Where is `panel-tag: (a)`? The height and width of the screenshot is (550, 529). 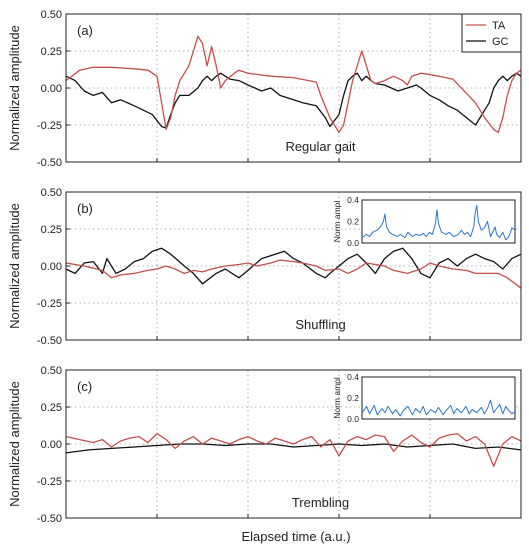 panel-tag: (a) is located at coordinates (85, 30).